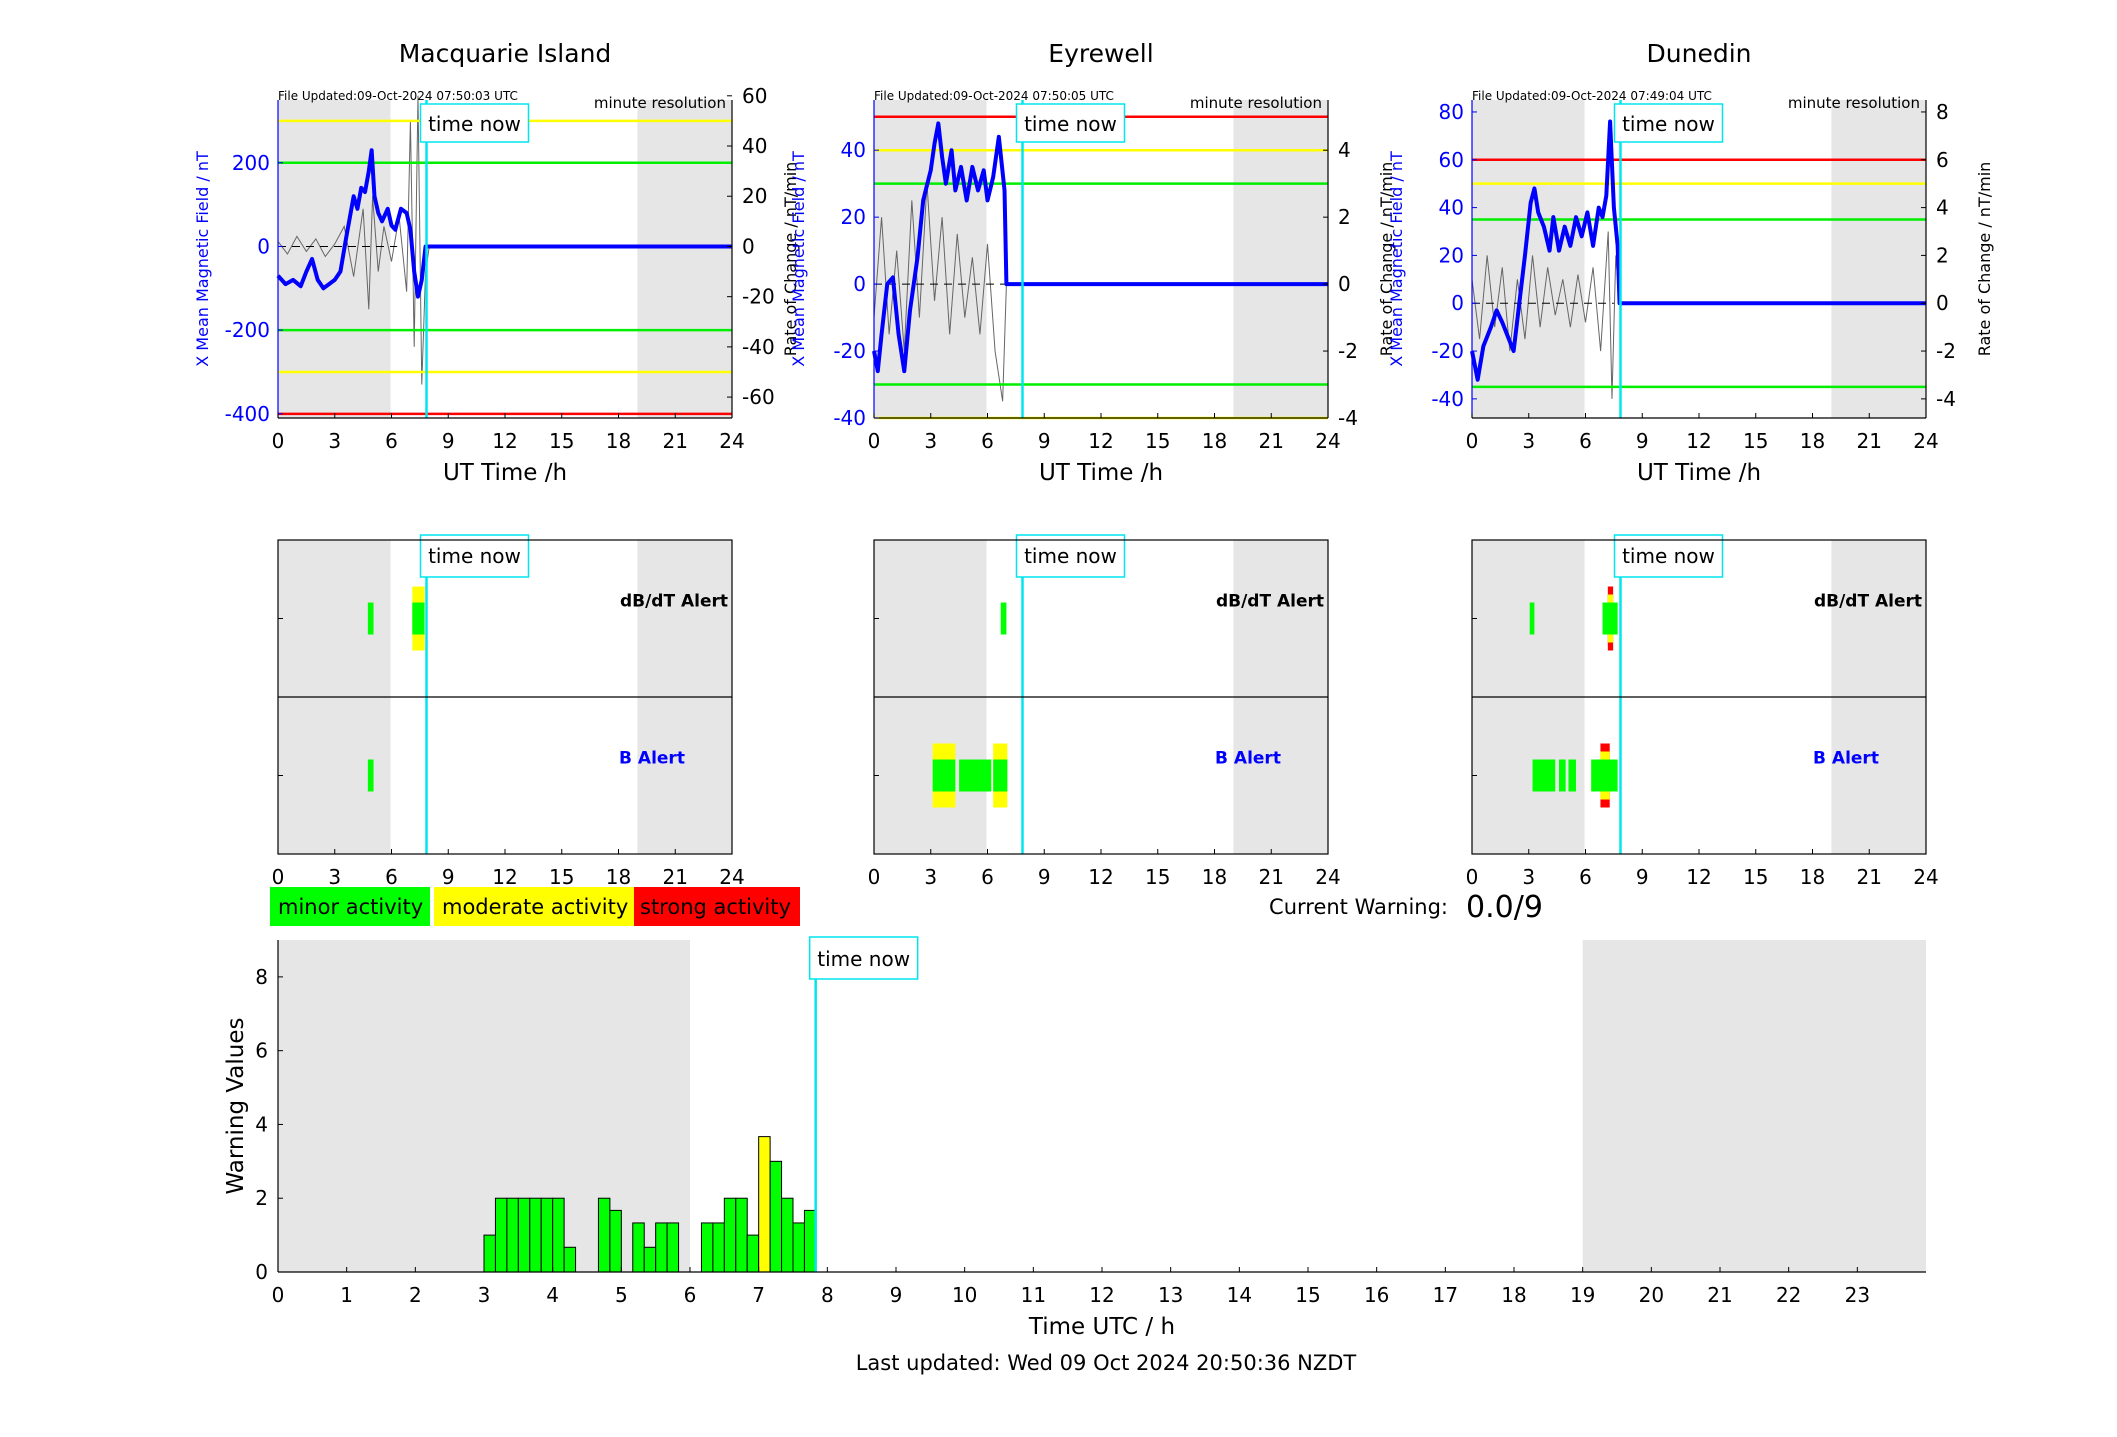 The image size is (2117, 1437). Describe the element at coordinates (247, 330) in the screenshot. I see `left-tick-label: -200` at that location.